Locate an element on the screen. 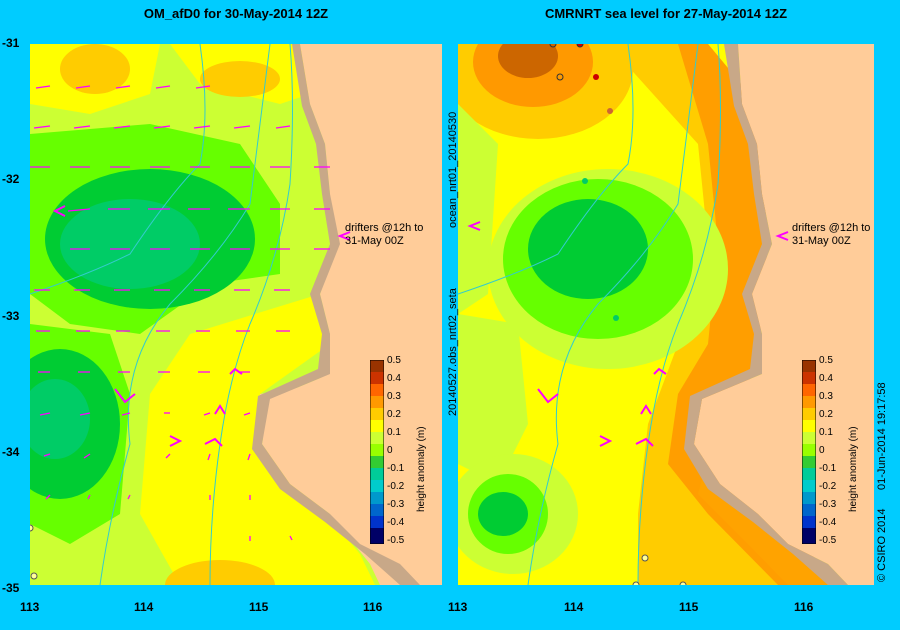 The width and height of the screenshot is (900, 630). right-side-label-bottom: 20140527.obs_nrt02_seta is located at coordinates (453, 352).